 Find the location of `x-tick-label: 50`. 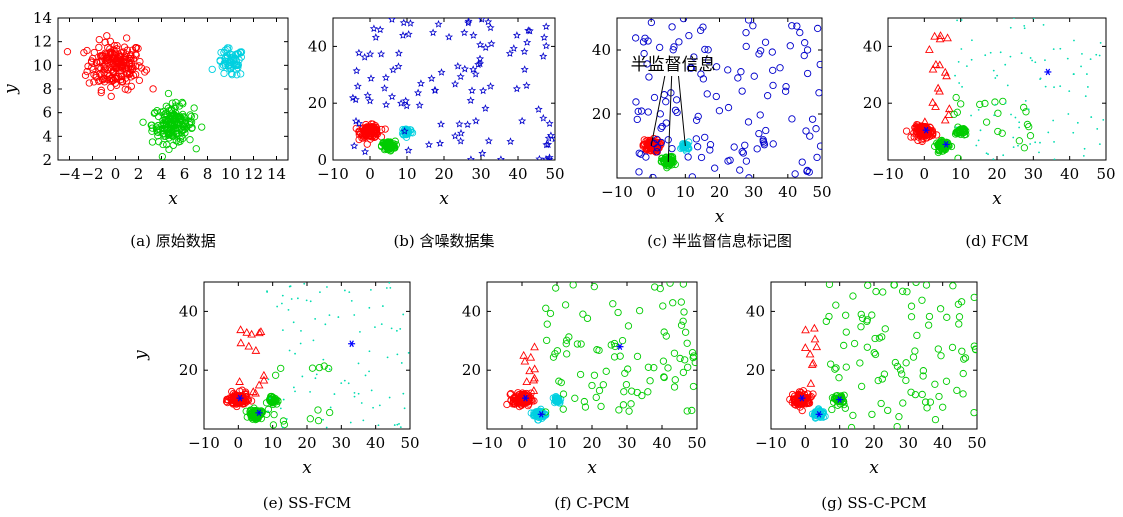

x-tick-label: 50 is located at coordinates (554, 174).